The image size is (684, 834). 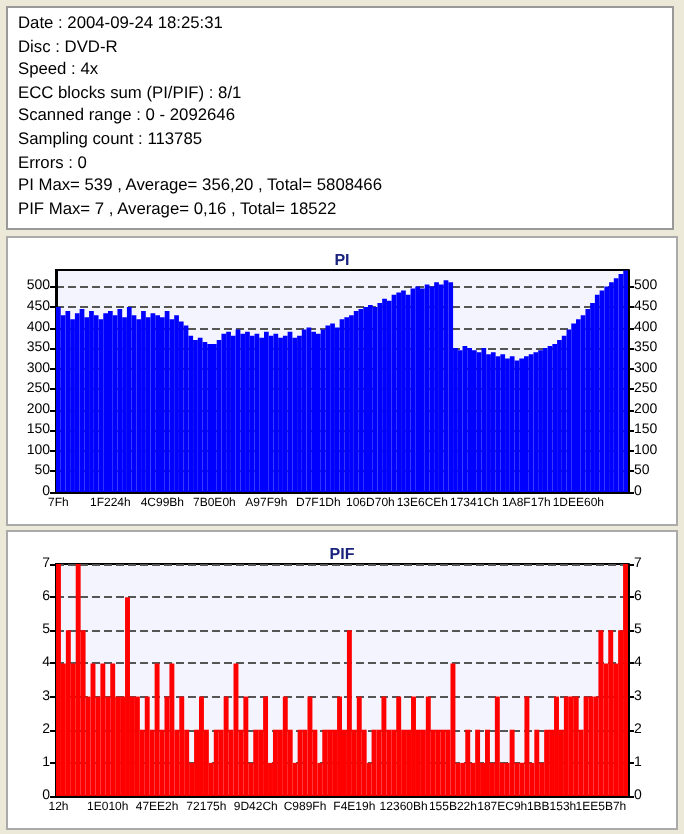 I want to click on text: PIF Max= 7 , Average= 0,16 , Total= 18522, so click(x=178, y=209).